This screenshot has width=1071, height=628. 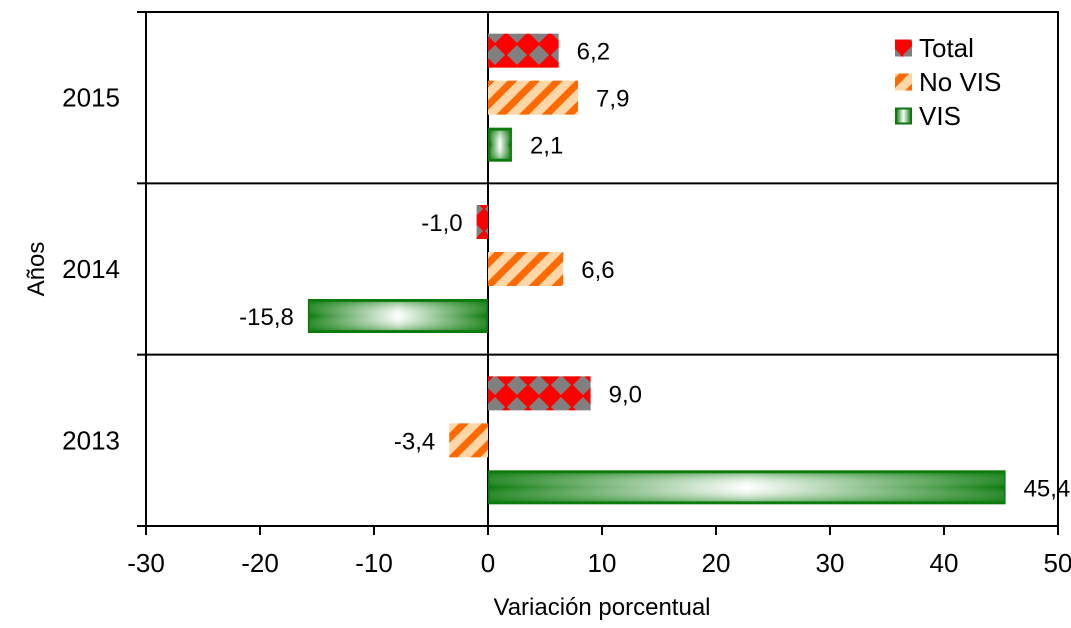 What do you see at coordinates (91, 98) in the screenshot?
I see `category-label: 2015` at bounding box center [91, 98].